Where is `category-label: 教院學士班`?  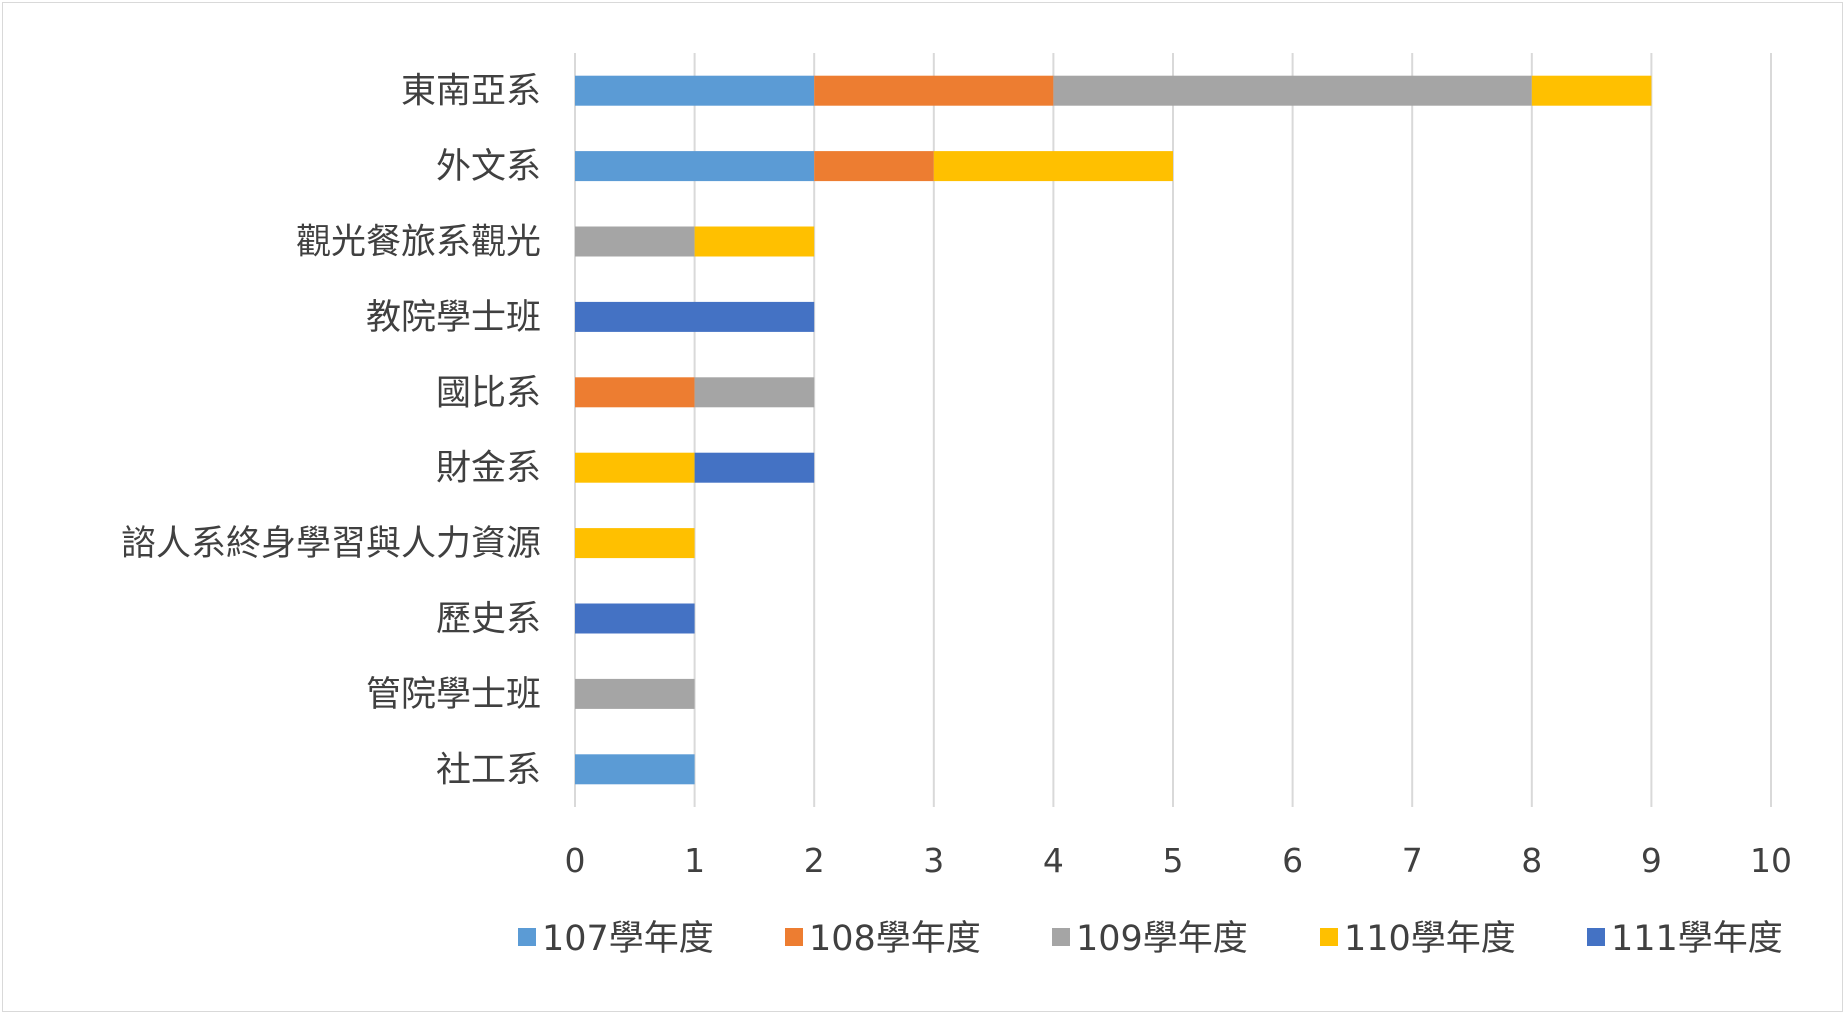 category-label: 教院學士班 is located at coordinates (453, 318).